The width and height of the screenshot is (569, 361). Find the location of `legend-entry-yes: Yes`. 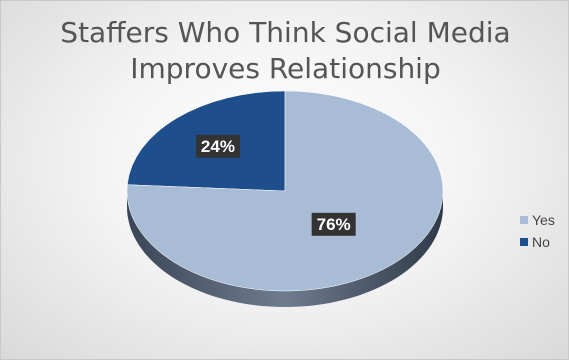

legend-entry-yes: Yes is located at coordinates (537, 220).